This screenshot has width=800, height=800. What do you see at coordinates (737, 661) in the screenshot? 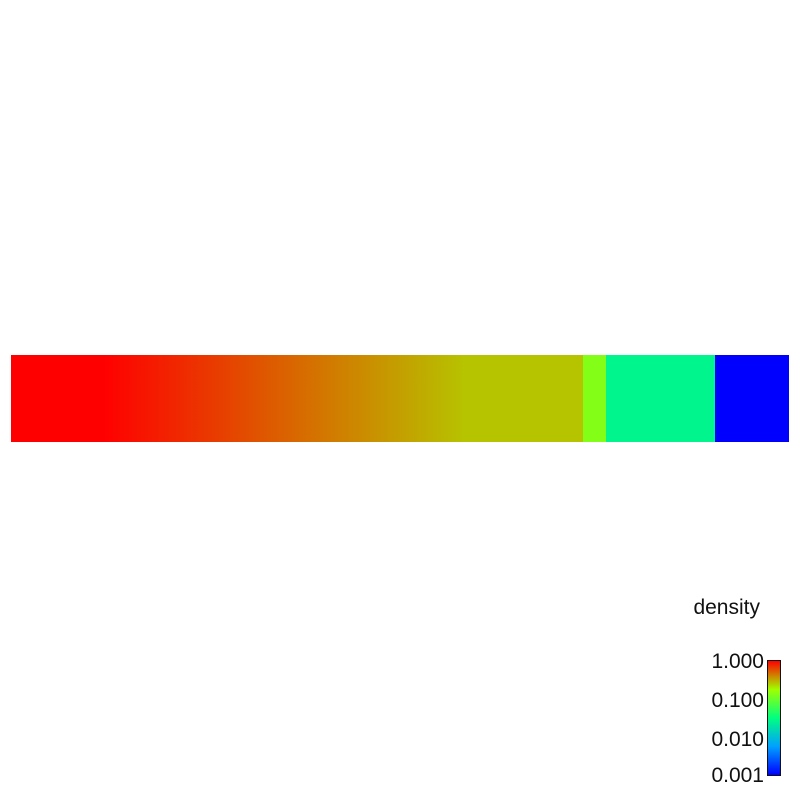
I see `colorbar-tick-label: 1.000` at bounding box center [737, 661].